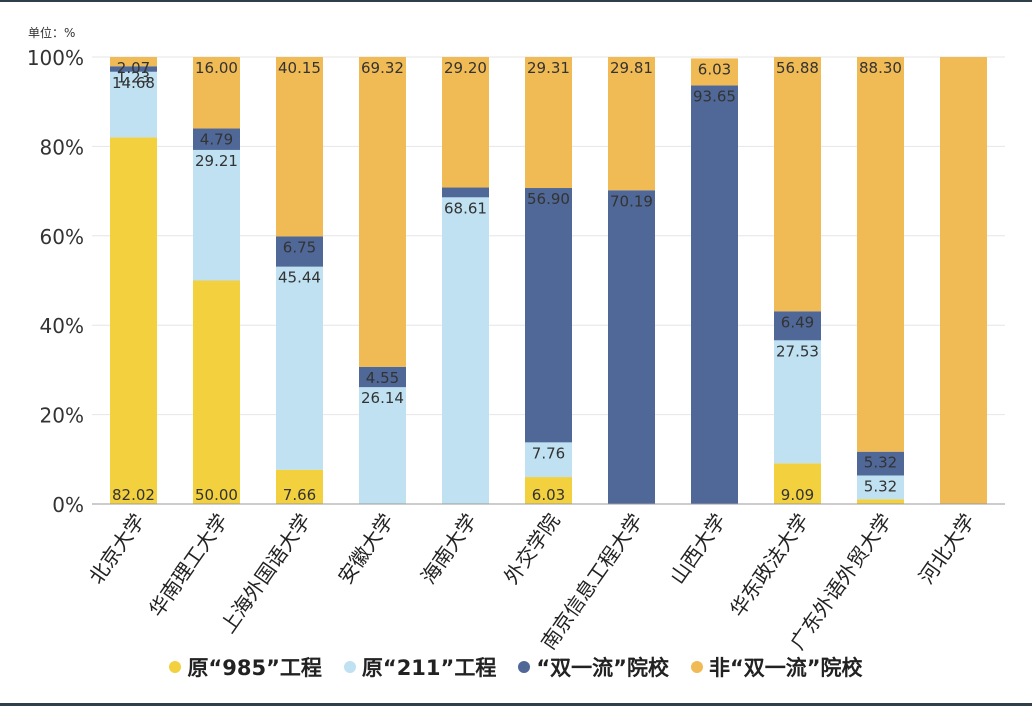  Describe the element at coordinates (299, 68) in the screenshot. I see `bar-data-label: 40.15` at that location.